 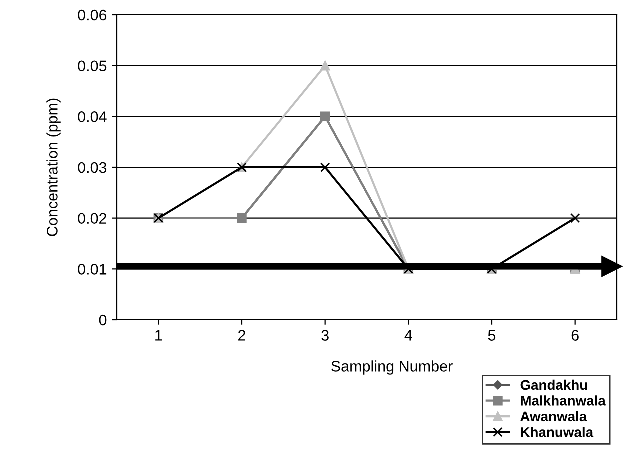 I want to click on y-tick-label: 0.01, so click(x=92, y=269).